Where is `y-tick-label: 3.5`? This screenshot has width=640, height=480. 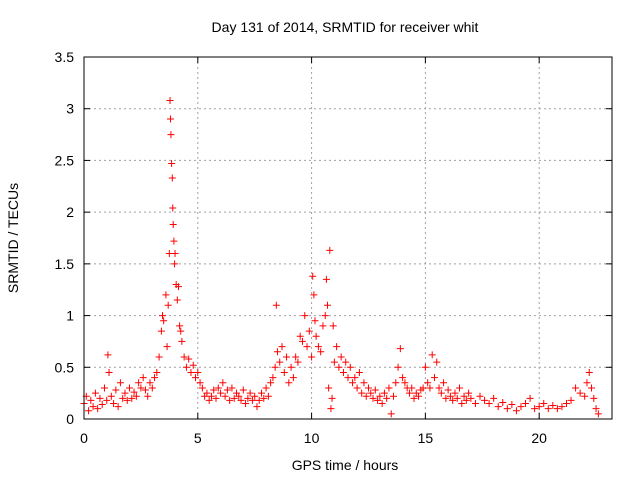
y-tick-label: 3.5 is located at coordinates (65, 57).